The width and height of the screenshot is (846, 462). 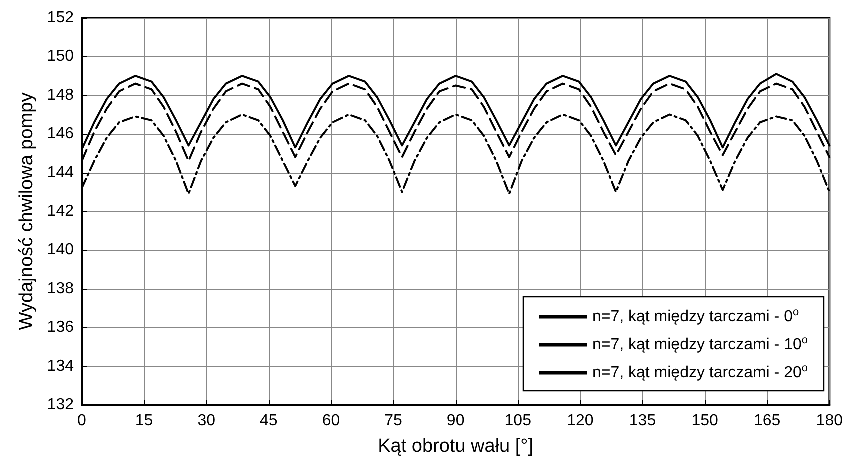 I want to click on y-tick-label: 150, so click(x=60, y=57).